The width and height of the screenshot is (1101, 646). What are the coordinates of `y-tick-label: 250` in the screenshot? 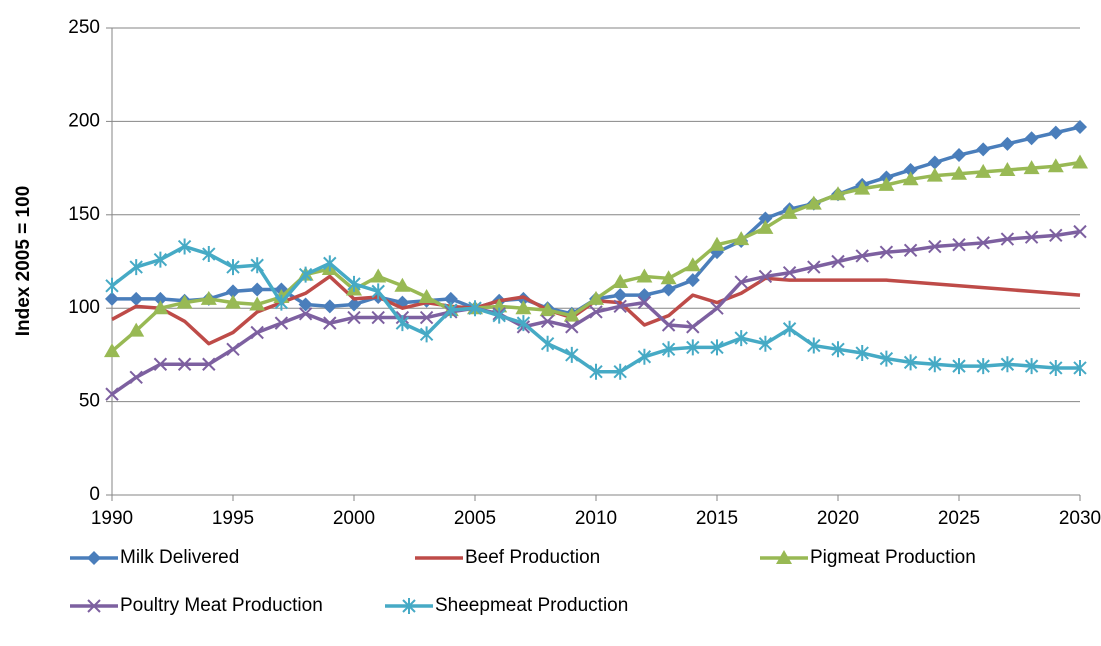 It's located at (84, 27).